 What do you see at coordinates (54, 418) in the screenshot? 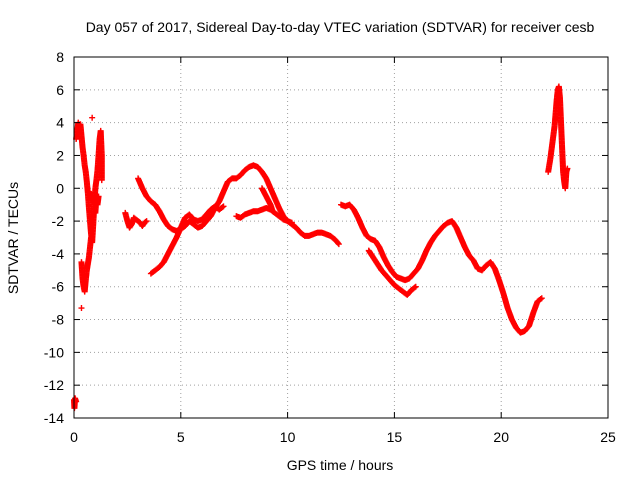
I see `y-tick-label: -14` at bounding box center [54, 418].